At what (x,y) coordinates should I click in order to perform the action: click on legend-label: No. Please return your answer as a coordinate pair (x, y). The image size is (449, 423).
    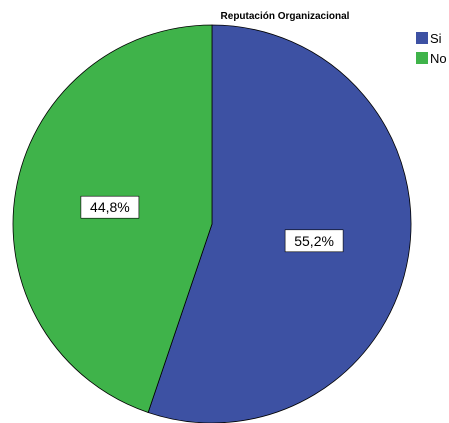
    Looking at the image, I should click on (438, 58).